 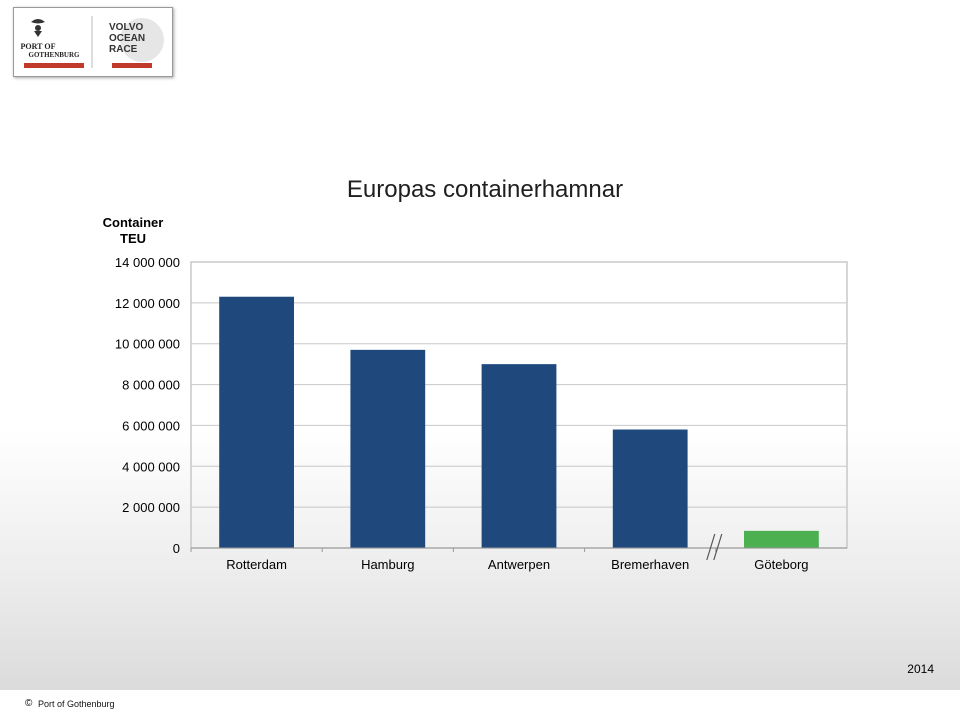 I want to click on axis-break, so click(x=714, y=547).